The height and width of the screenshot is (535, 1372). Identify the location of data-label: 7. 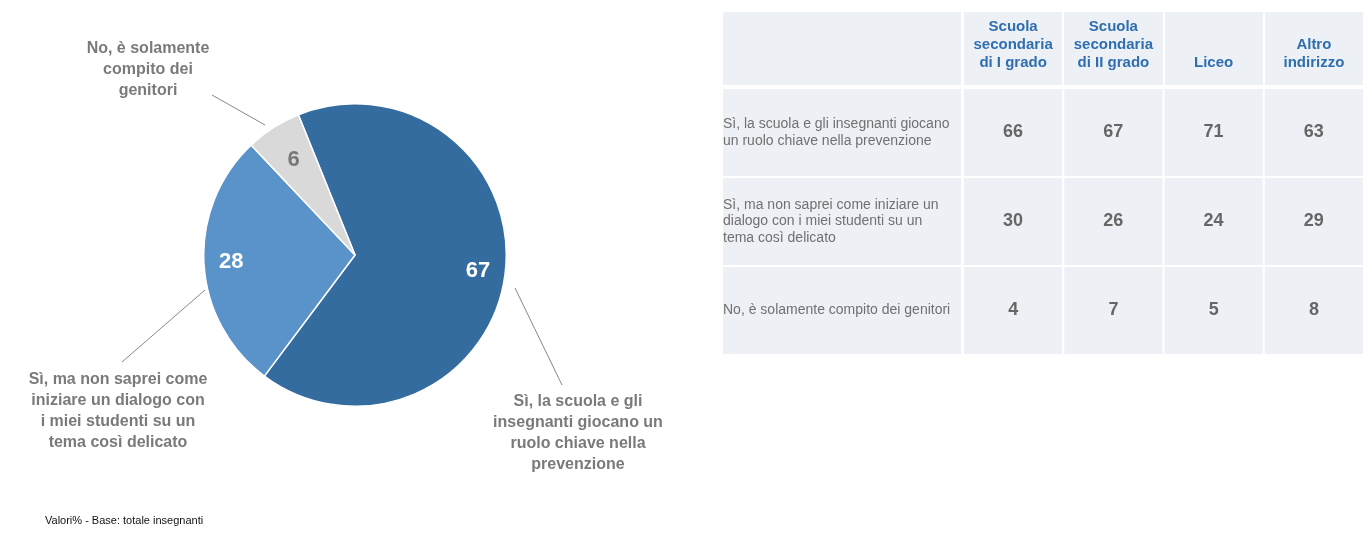
(1113, 309).